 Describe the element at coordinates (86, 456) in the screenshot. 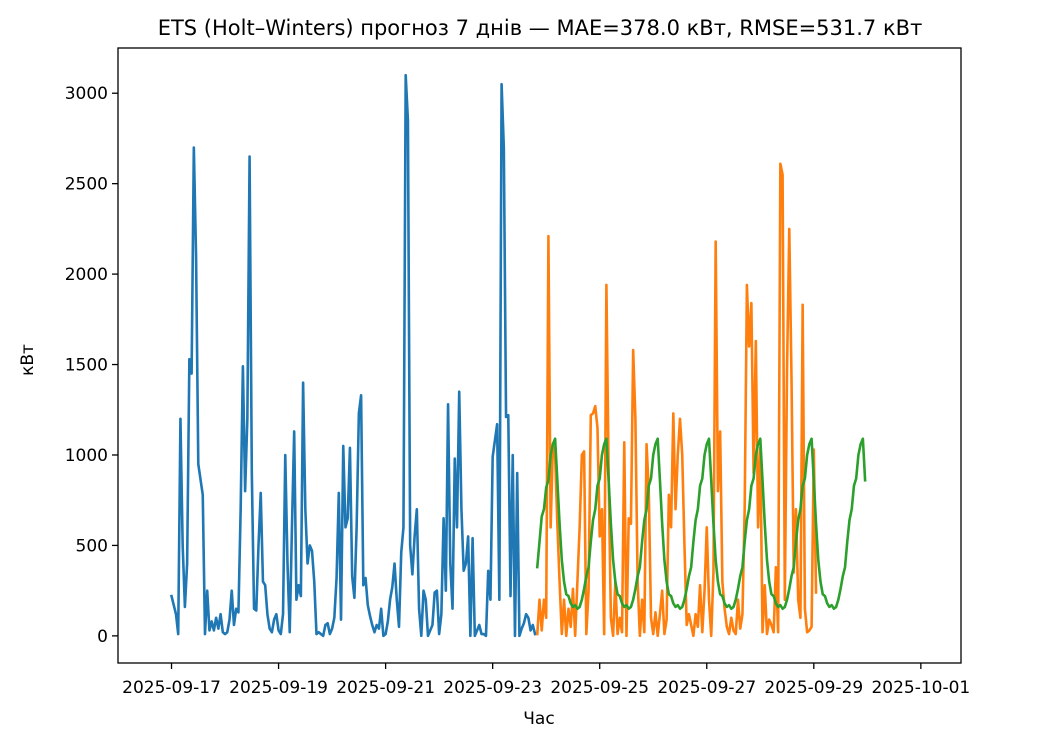

I see `y-tick-label: 1000` at that location.